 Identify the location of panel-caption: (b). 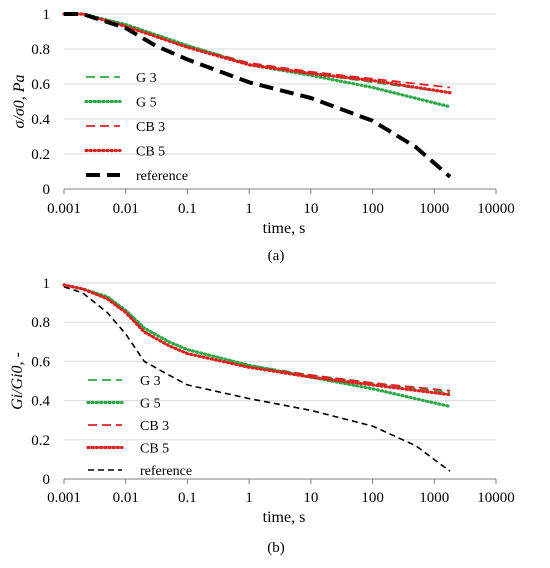
(276, 548).